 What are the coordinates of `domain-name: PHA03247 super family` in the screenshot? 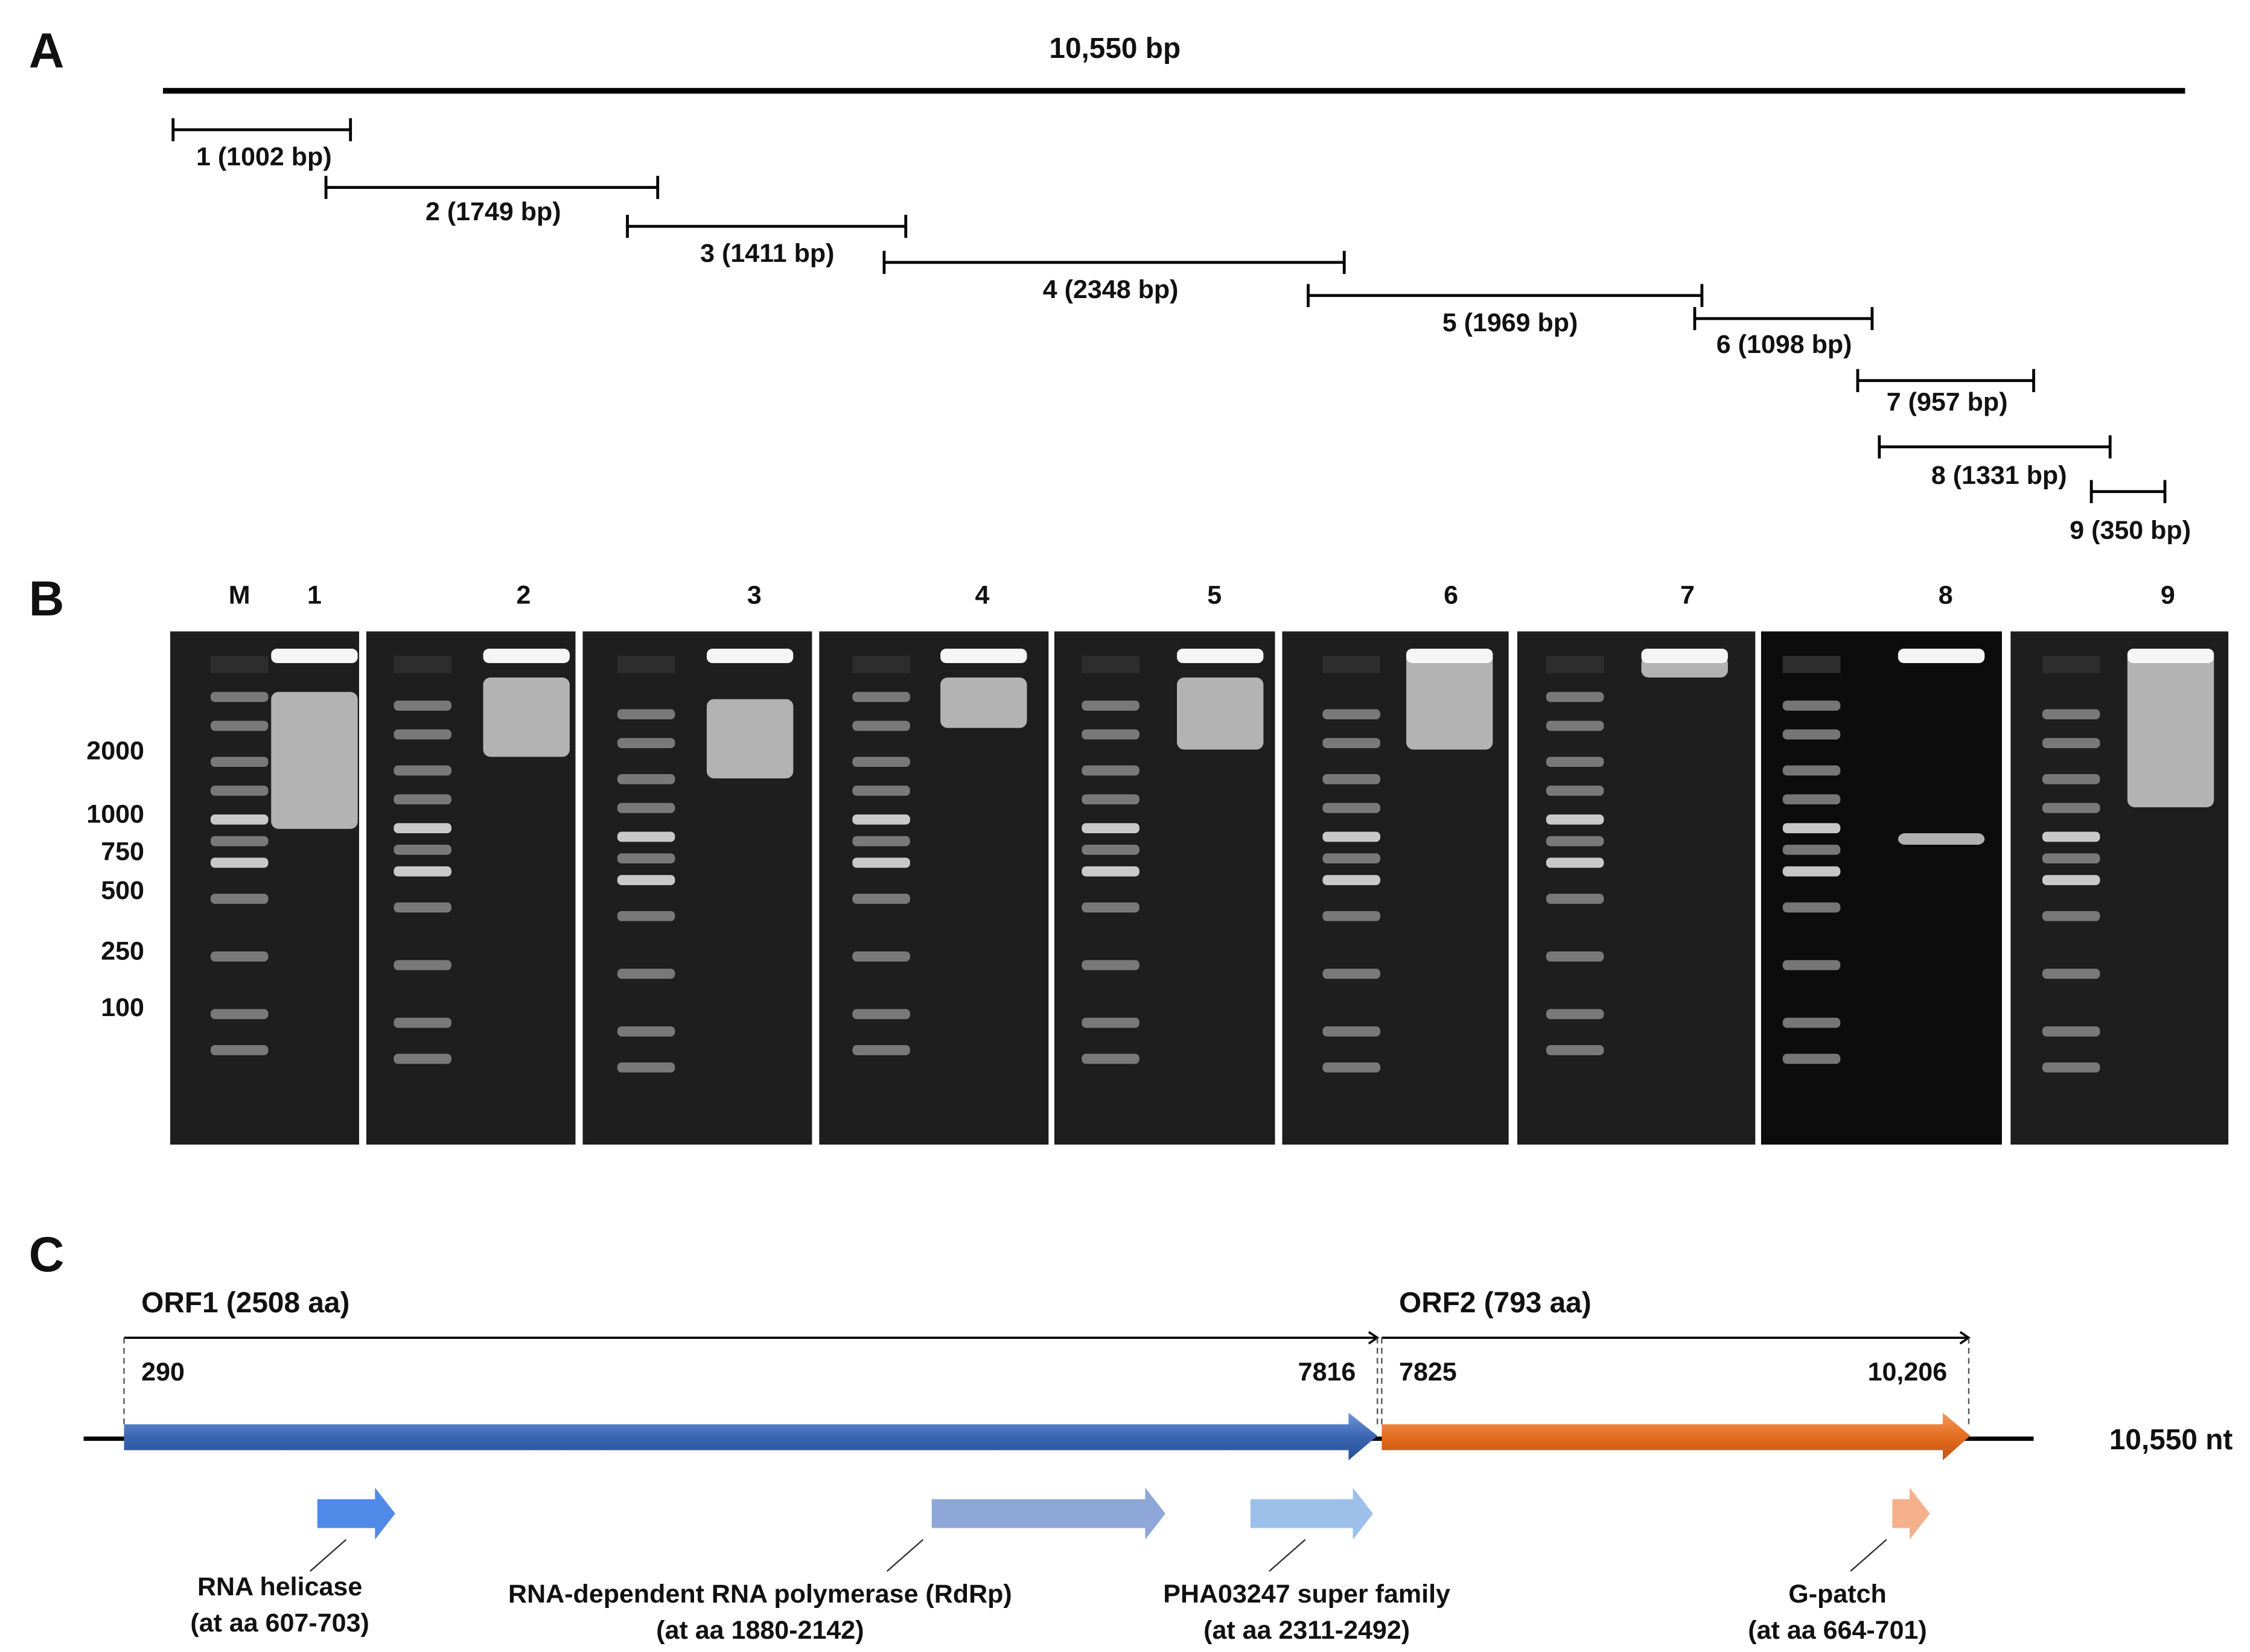 It's located at (1306, 1594).